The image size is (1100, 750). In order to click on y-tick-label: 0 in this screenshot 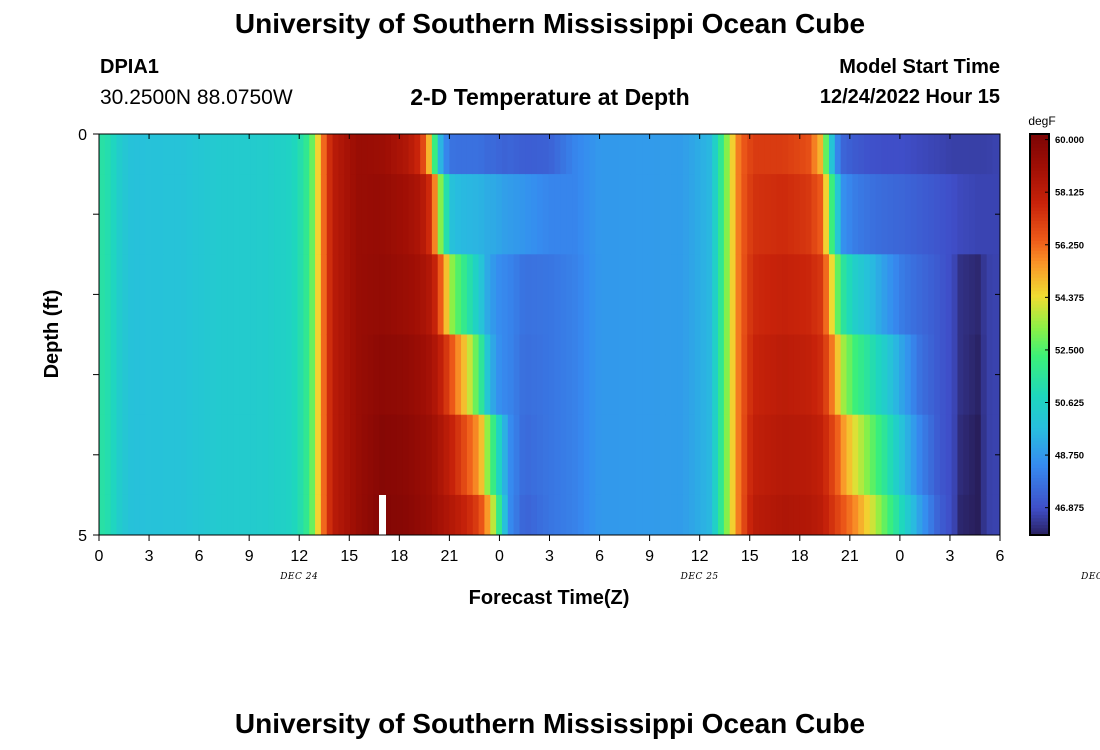, I will do `click(82, 135)`.